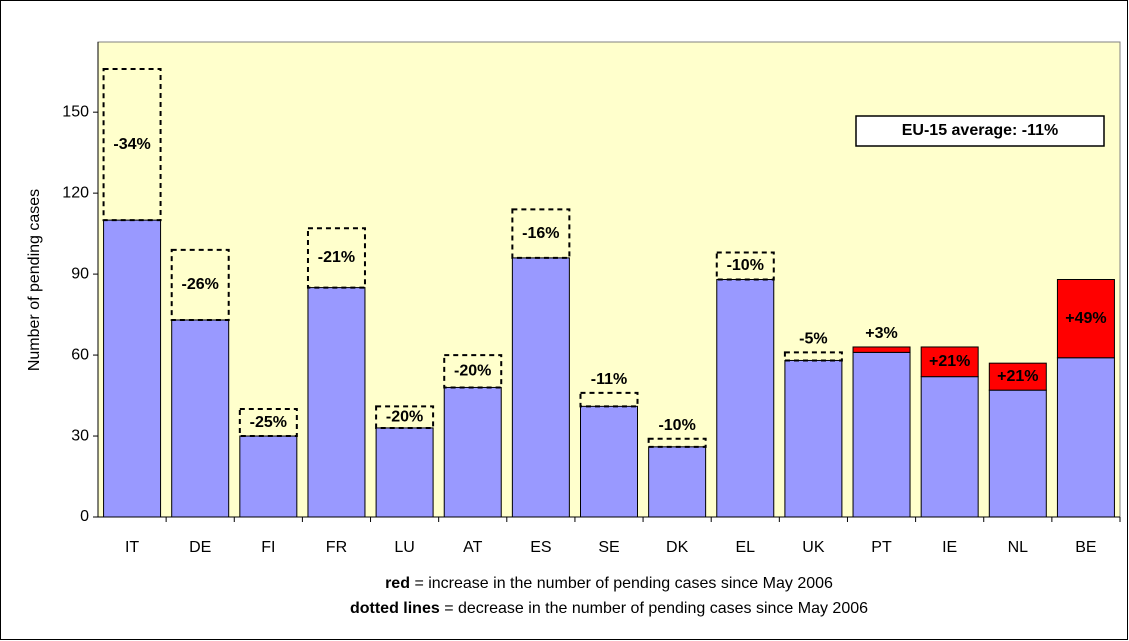 The image size is (1129, 641). I want to click on change-label: +49%, so click(1085, 318).